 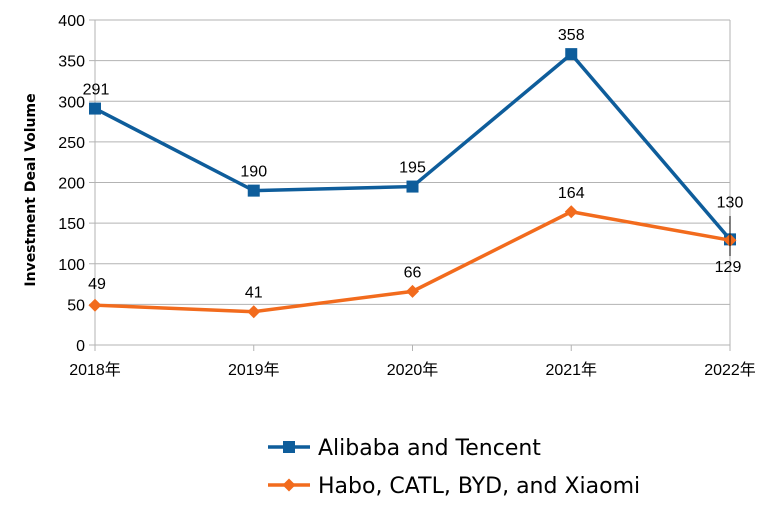 I want to click on y-tick-label: 350, so click(x=71, y=62).